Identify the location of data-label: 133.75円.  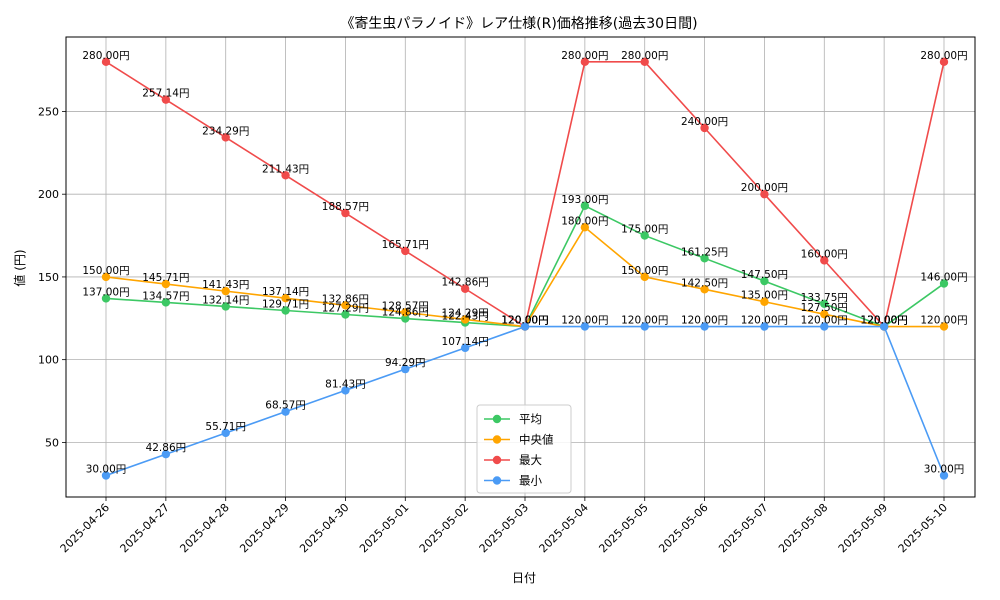
(824, 298).